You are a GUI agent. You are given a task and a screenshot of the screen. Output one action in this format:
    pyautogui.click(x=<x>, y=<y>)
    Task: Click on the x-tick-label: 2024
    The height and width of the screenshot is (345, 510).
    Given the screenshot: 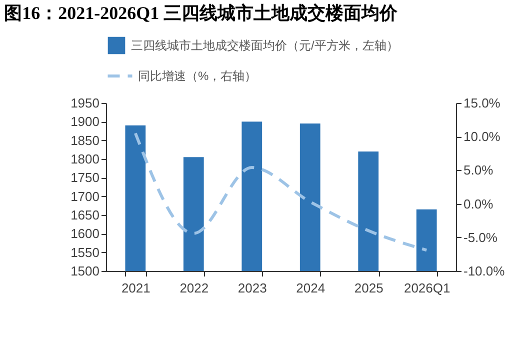 What is the action you would take?
    pyautogui.click(x=311, y=288)
    